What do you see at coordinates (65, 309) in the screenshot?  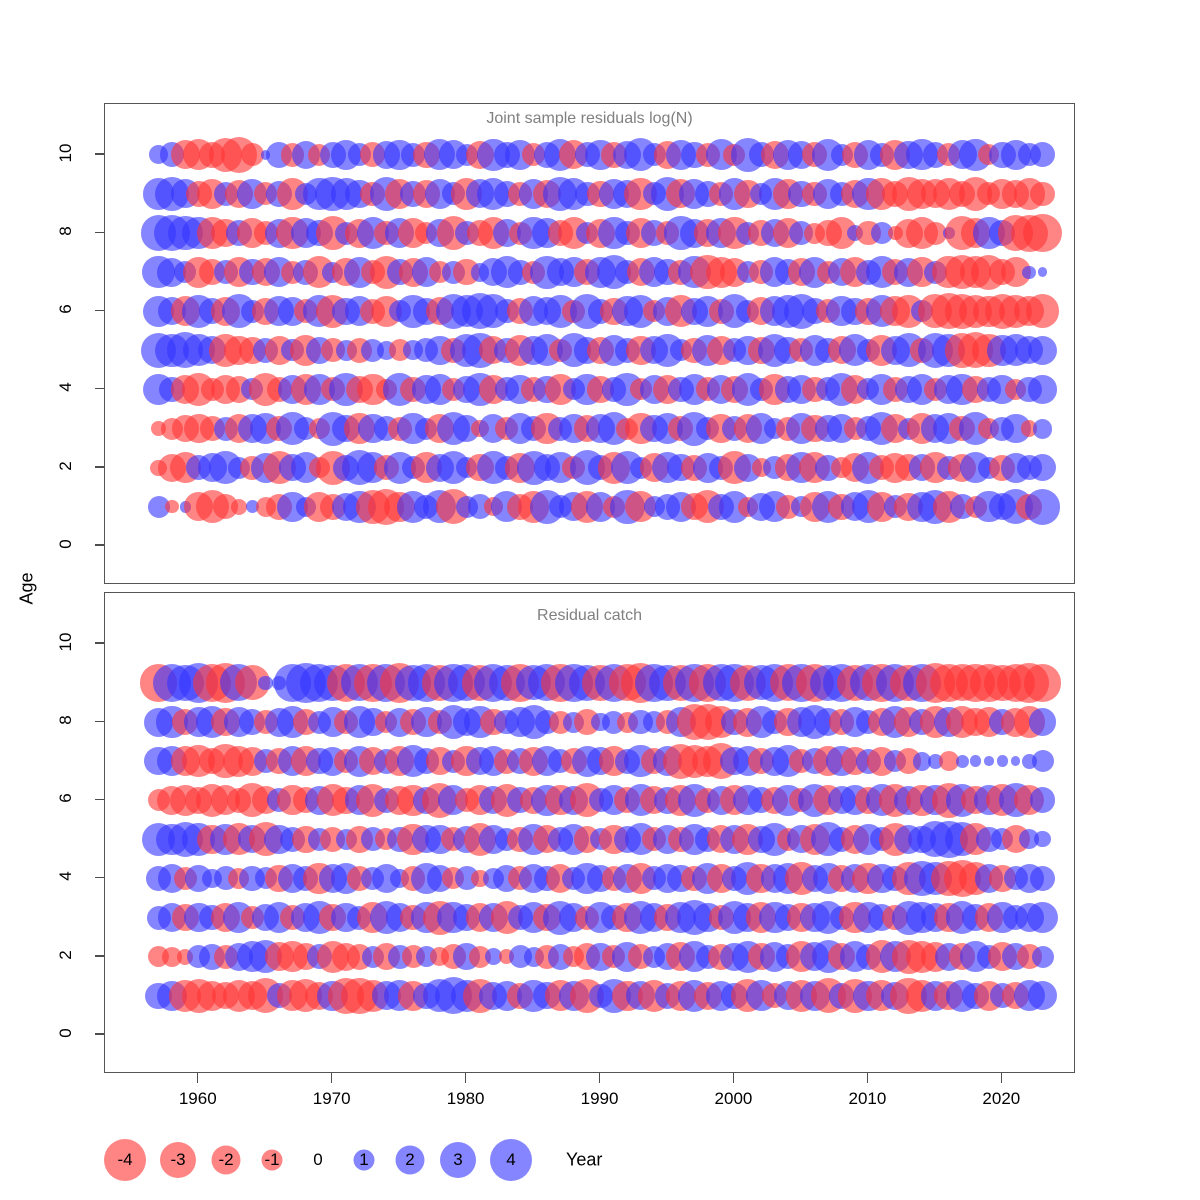 I see `y-tick-label-top-6: 6` at bounding box center [65, 309].